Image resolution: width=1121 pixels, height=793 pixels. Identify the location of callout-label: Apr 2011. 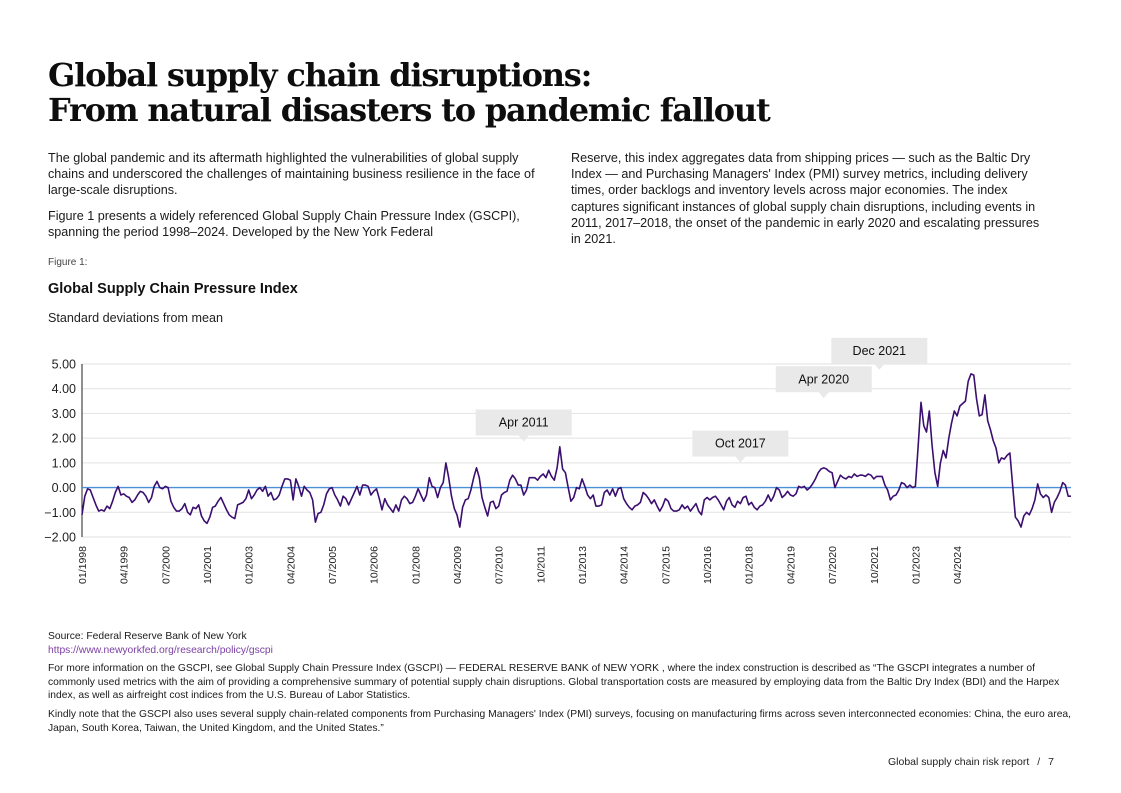
(524, 423).